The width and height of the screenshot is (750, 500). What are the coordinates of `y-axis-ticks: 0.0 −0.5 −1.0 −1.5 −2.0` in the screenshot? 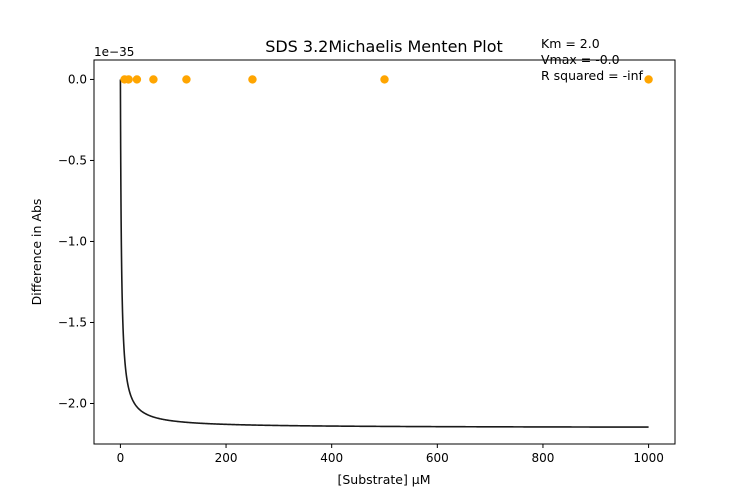 It's located at (76, 241).